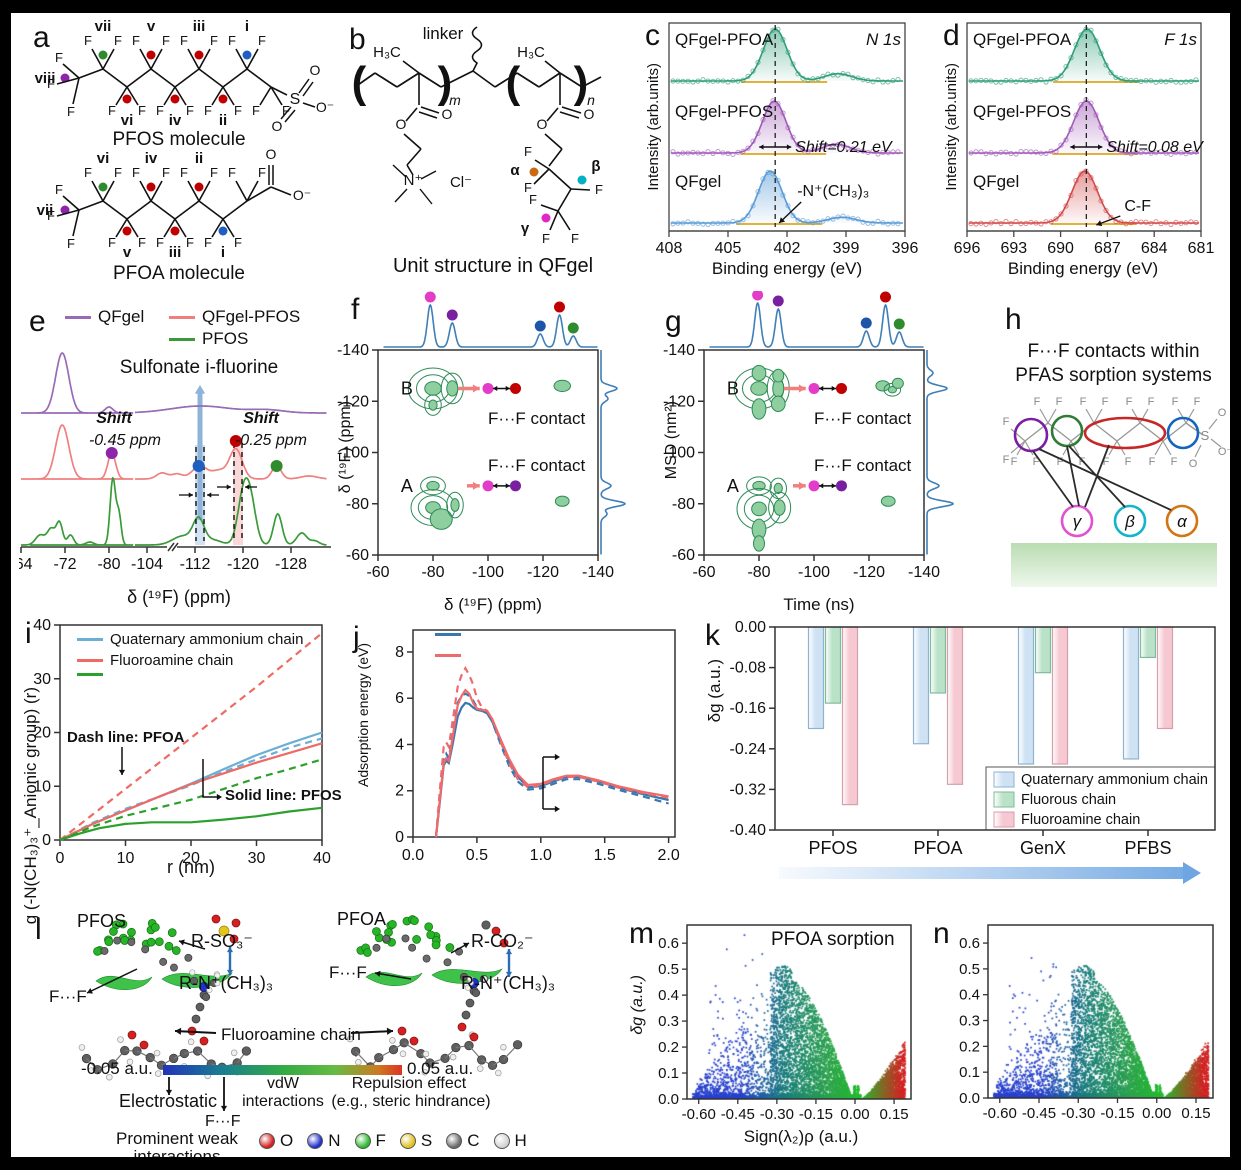 This screenshot has width=1241, height=1170. Describe the element at coordinates (748, 668) in the screenshot. I see `svg-text: -0.08` at that location.